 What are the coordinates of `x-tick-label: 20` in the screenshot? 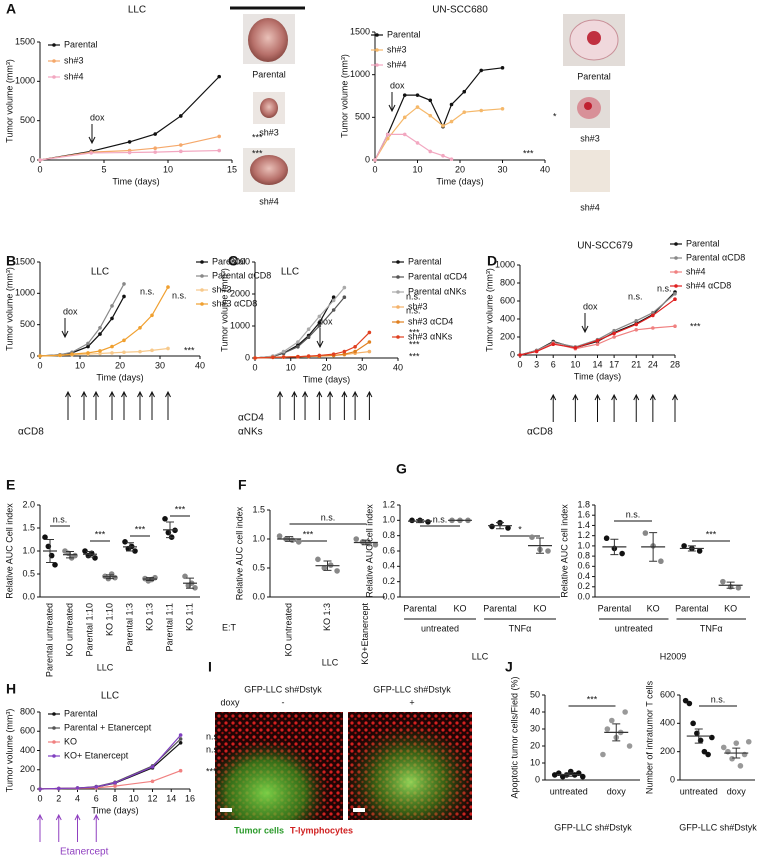 It's located at (460, 169).